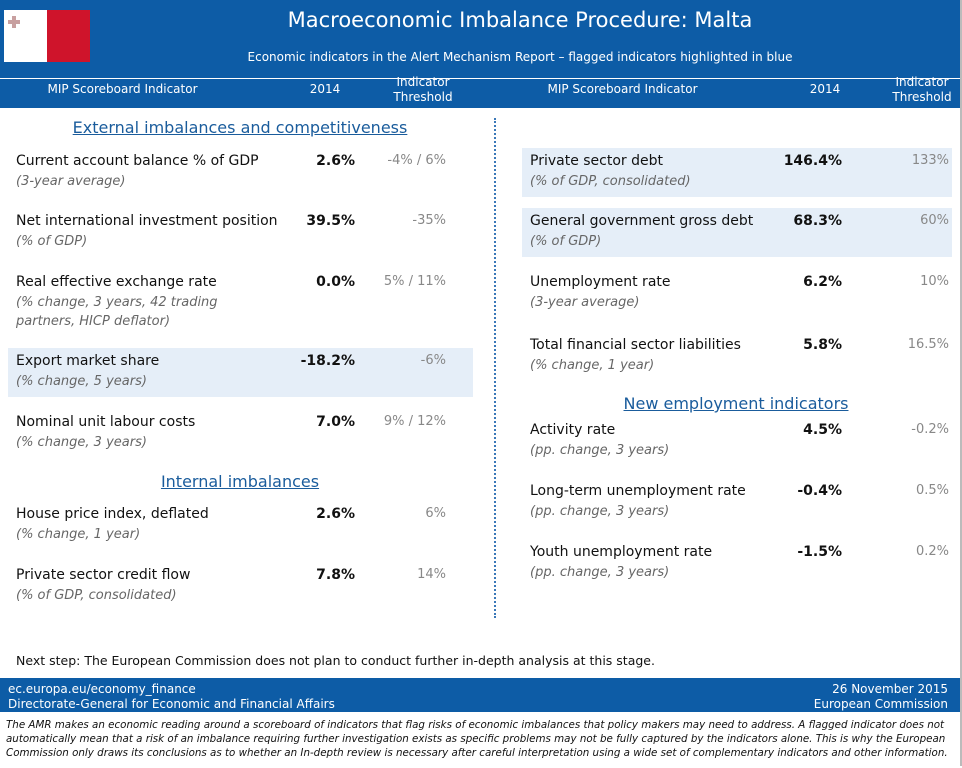  What do you see at coordinates (932, 490) in the screenshot?
I see `indicator-threshold: 0.5%` at bounding box center [932, 490].